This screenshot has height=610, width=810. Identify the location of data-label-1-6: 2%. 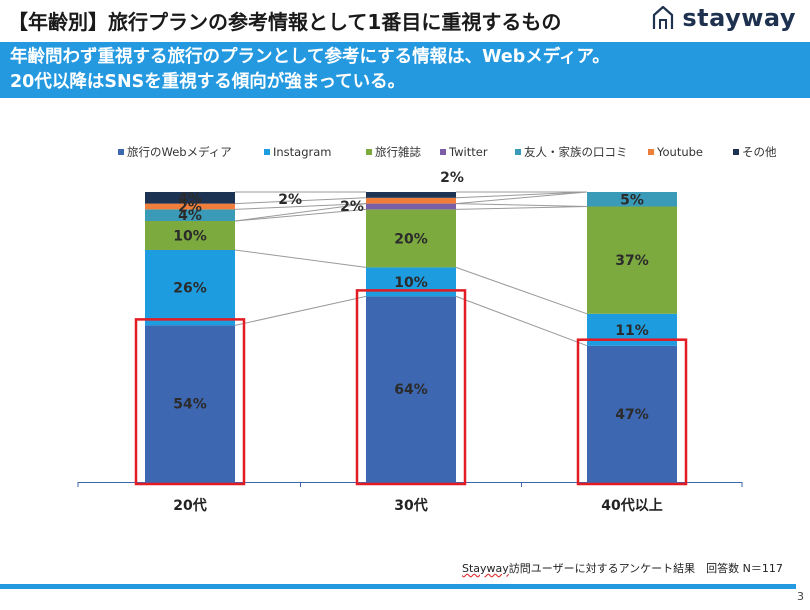
(190, 208).